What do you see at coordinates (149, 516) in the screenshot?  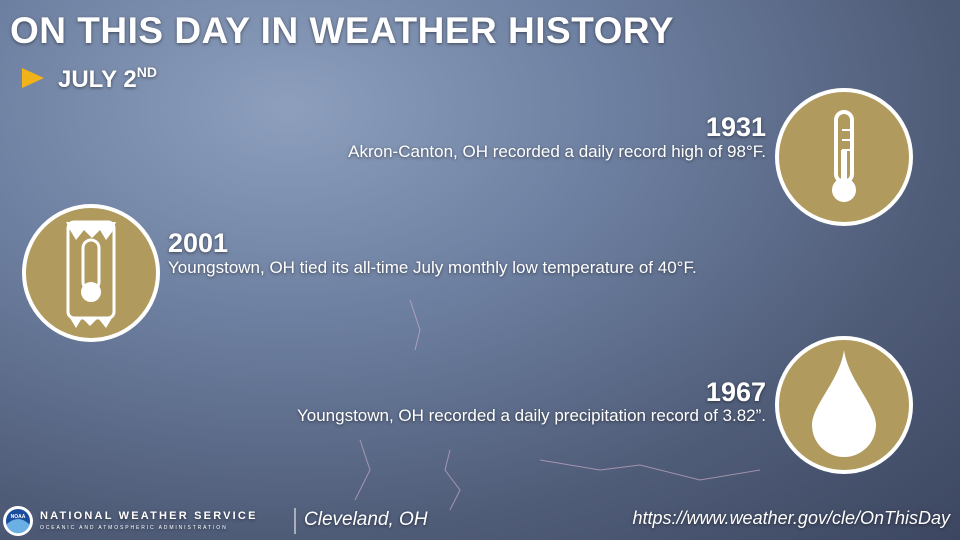 I see `agency: NATIONAL WEATHER SERVICE` at bounding box center [149, 516].